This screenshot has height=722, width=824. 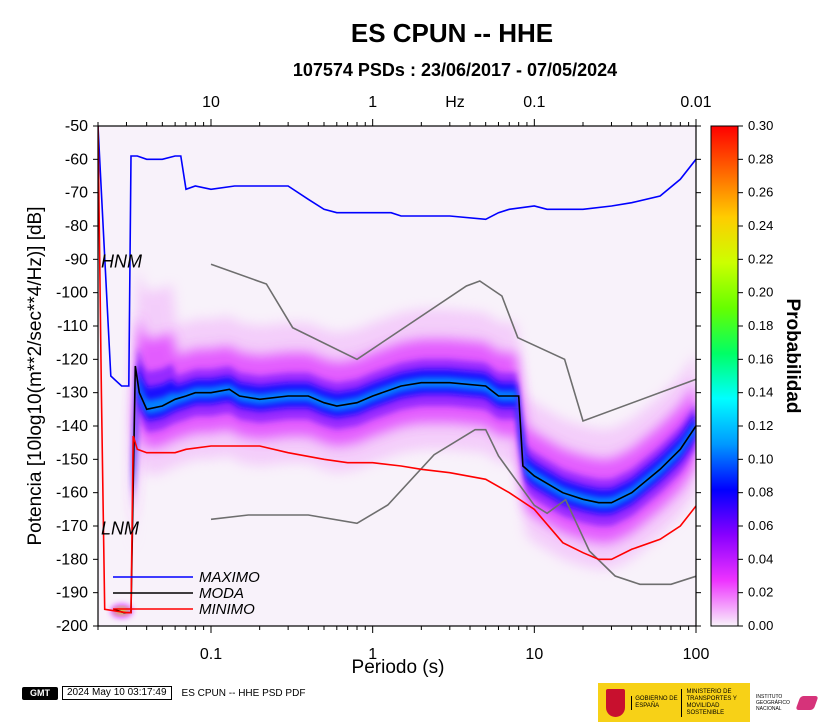 What do you see at coordinates (76, 193) in the screenshot?
I see `y-tick-label: -70` at bounding box center [76, 193].